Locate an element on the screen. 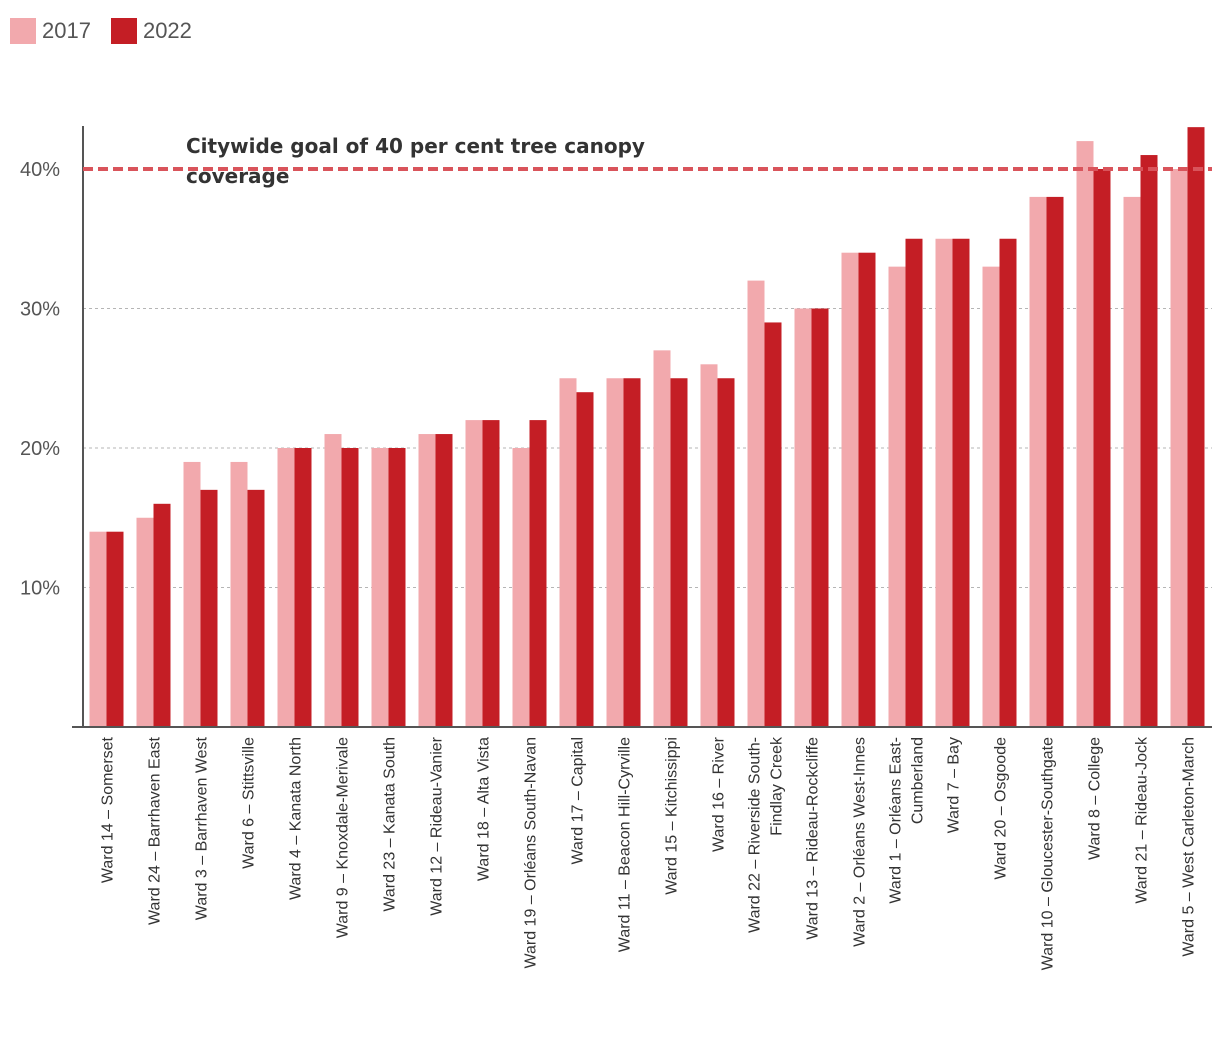 Image resolution: width=1220 pixels, height=1044 pixels. x-tick-label-line: Ward 6 – Stittsville is located at coordinates (249, 803).